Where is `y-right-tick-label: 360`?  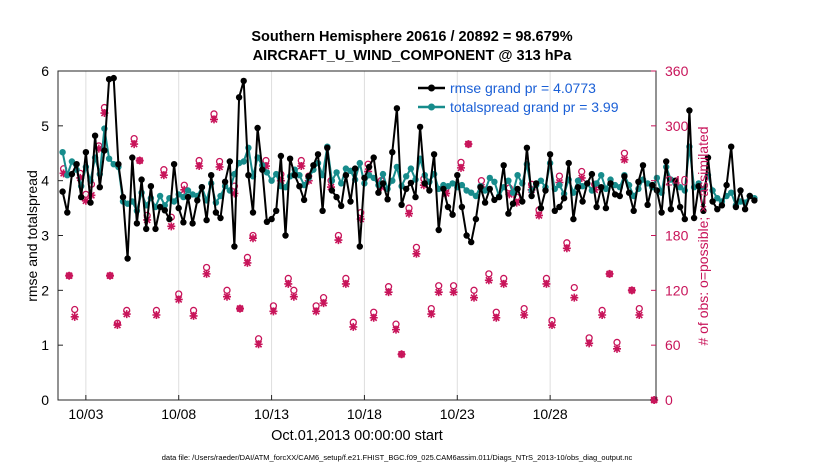 y-right-tick-label: 360 is located at coordinates (677, 71).